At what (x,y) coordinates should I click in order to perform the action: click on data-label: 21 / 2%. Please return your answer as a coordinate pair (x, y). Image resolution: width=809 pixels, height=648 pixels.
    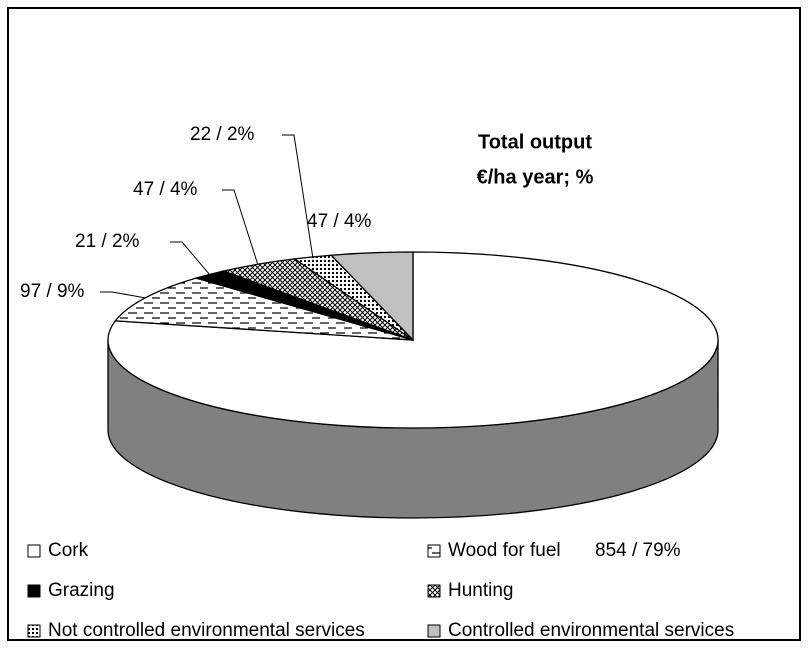
    Looking at the image, I should click on (107, 241).